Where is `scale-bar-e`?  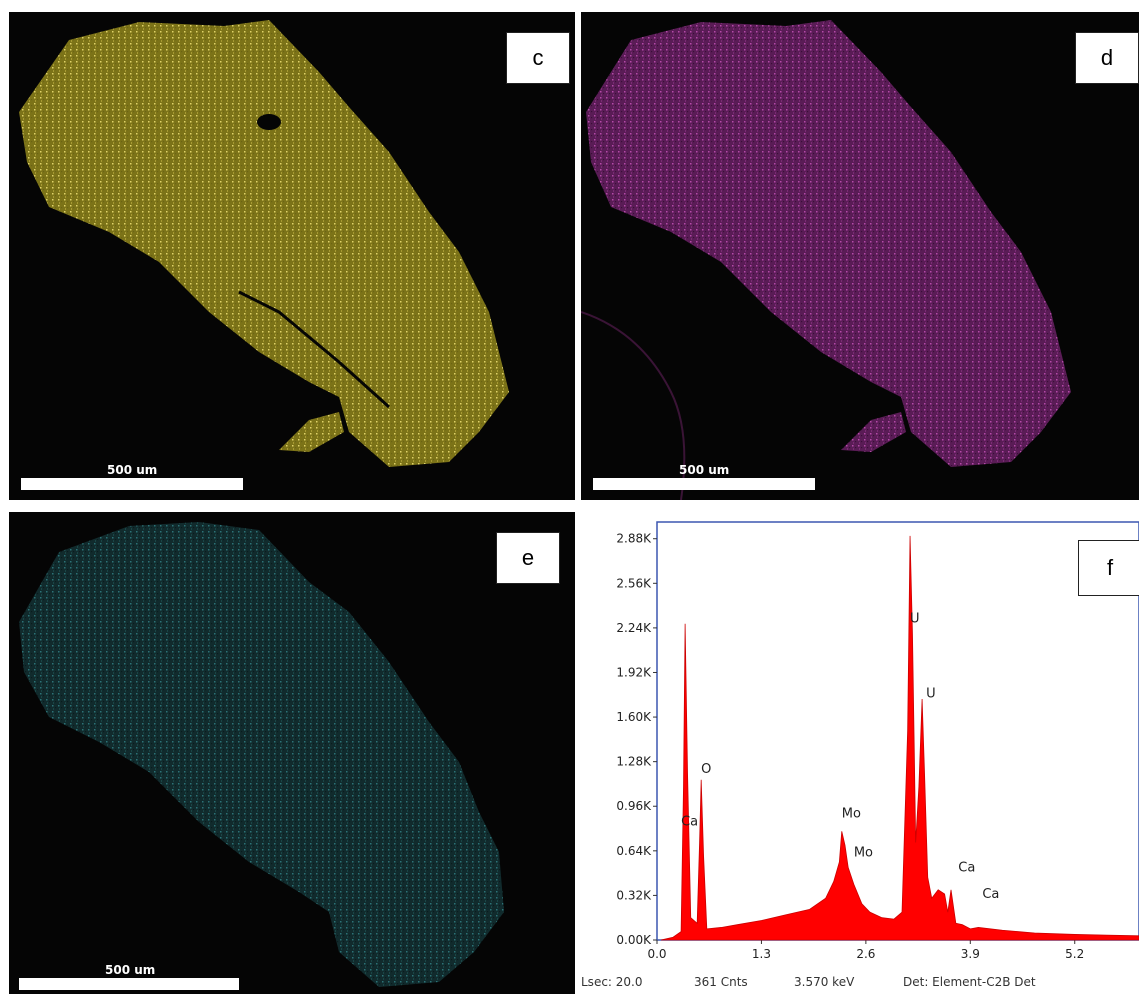
scale-bar-e is located at coordinates (129, 984).